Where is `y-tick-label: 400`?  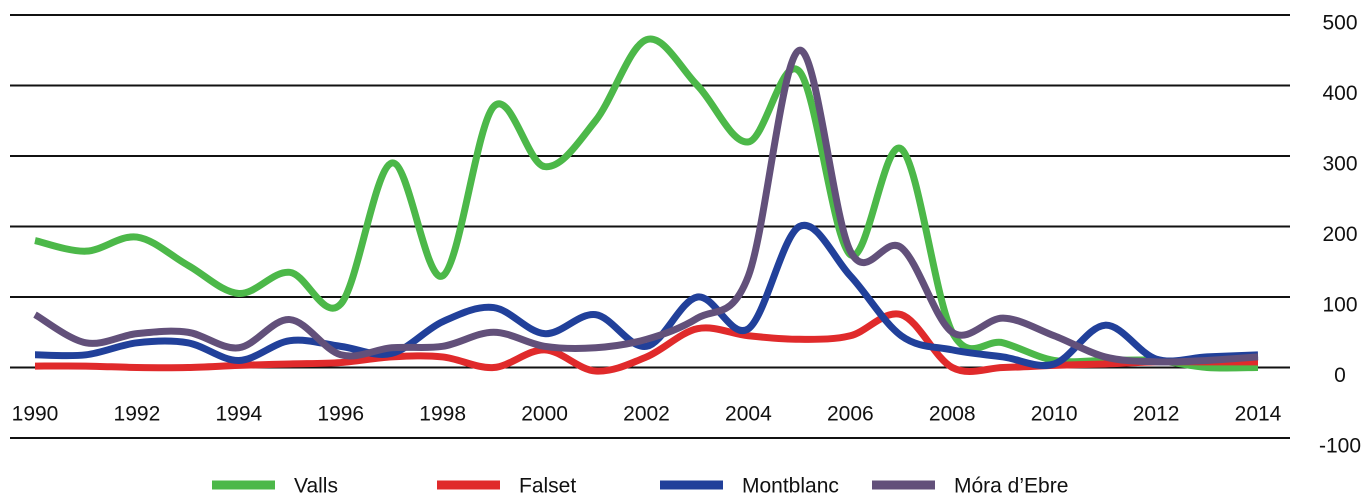 y-tick-label: 400 is located at coordinates (1339, 93).